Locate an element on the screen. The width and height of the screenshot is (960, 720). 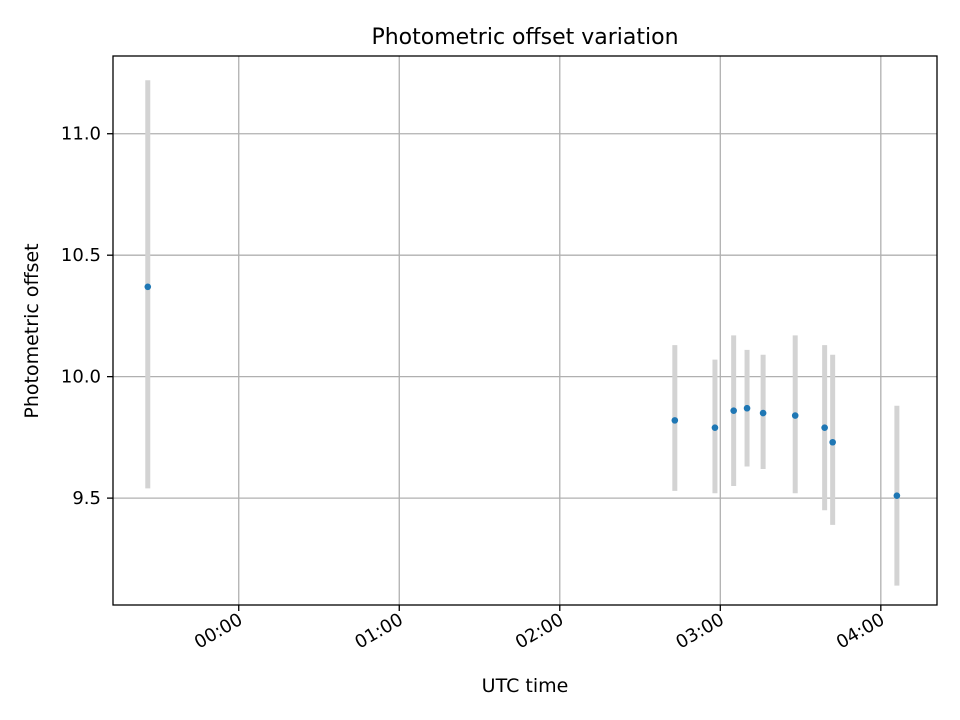
y-tick-label: 9.5 is located at coordinates (86, 498).